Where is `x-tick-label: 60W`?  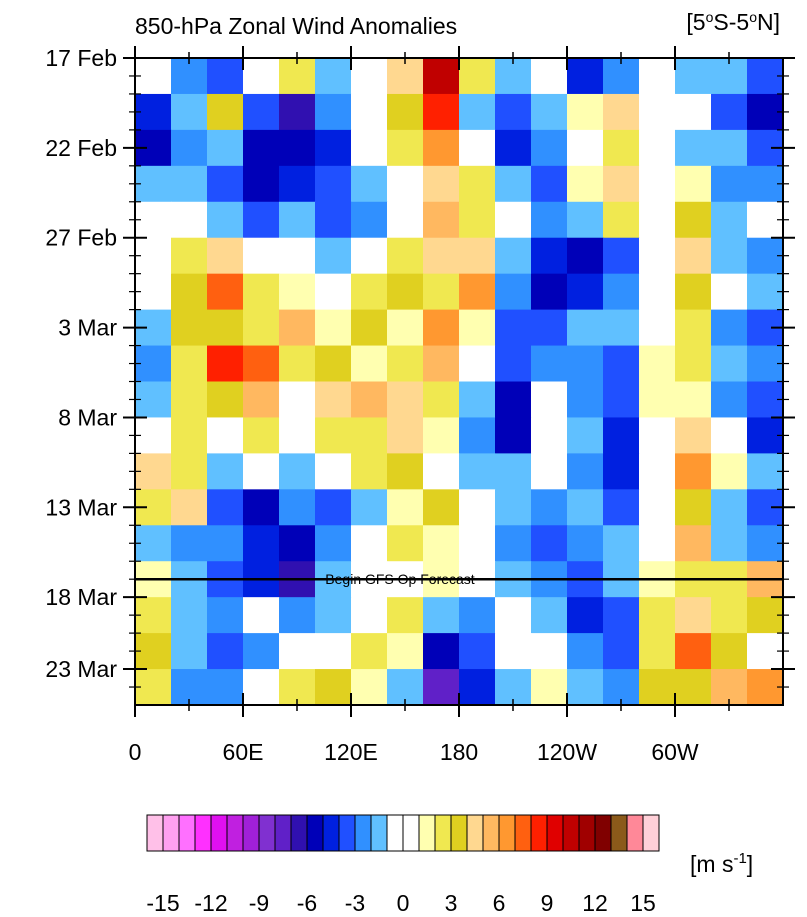 x-tick-label: 60W is located at coordinates (675, 752).